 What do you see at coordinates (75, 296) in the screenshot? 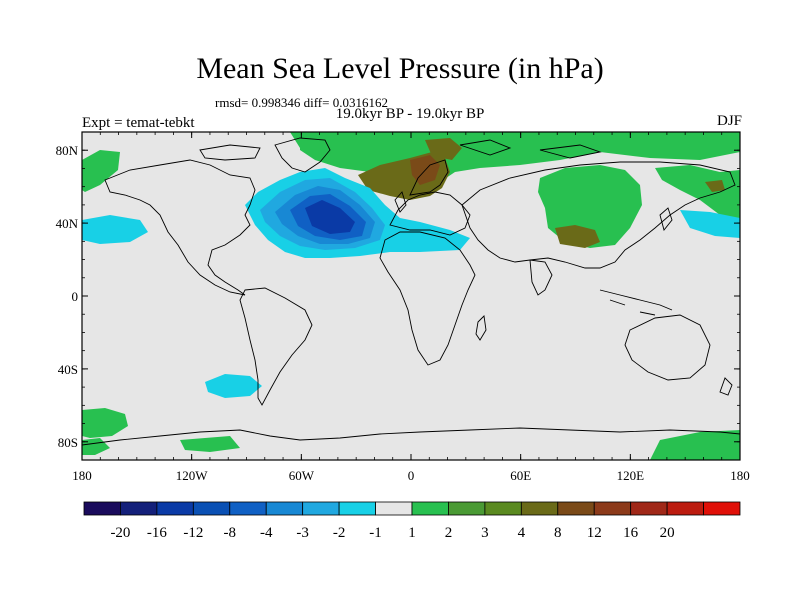
I see `y-tick-label: 0` at bounding box center [75, 296].